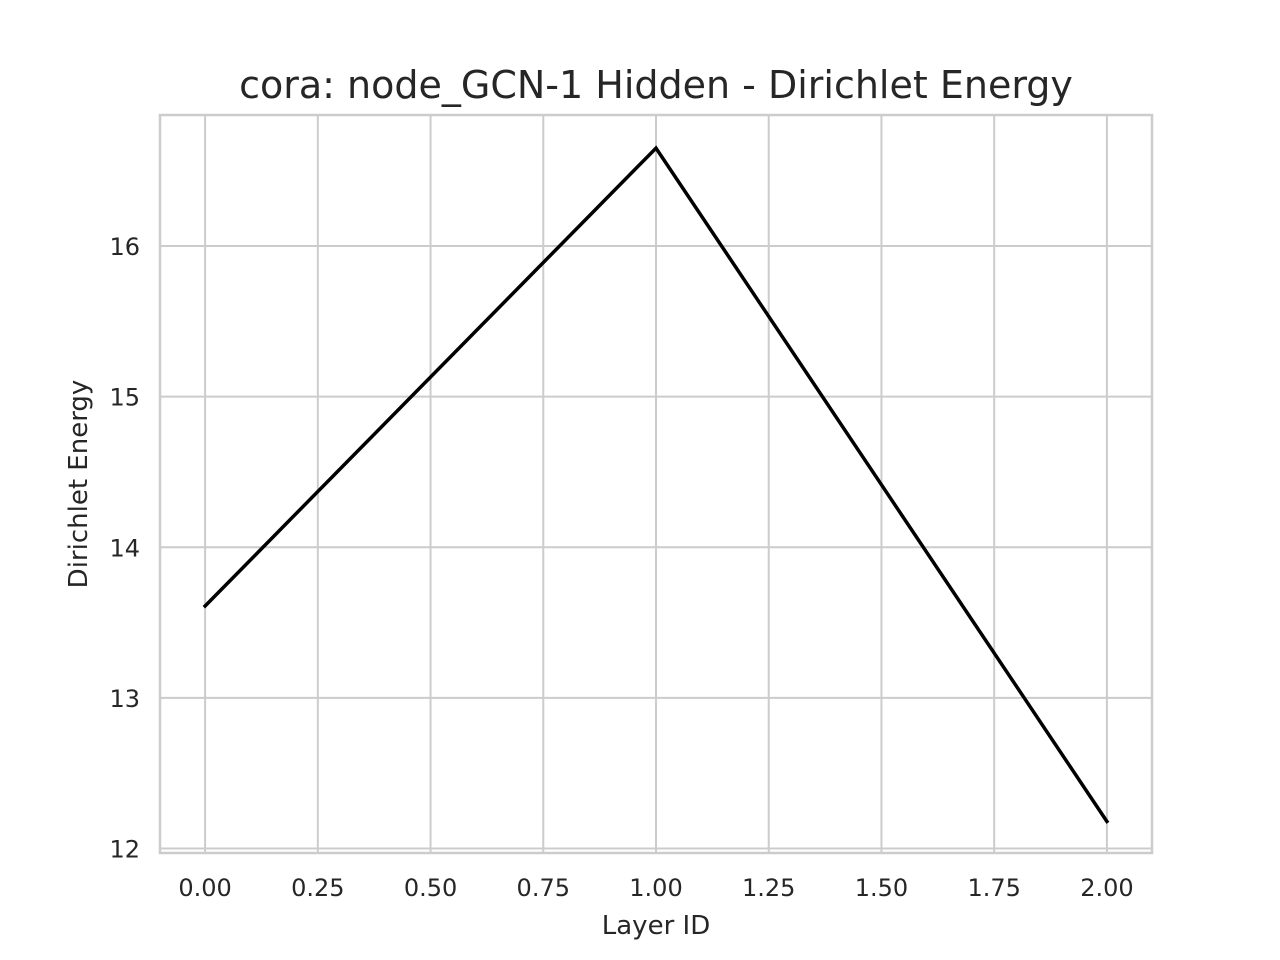 This screenshot has height=960, width=1280. I want to click on y-axis-ticks: 12 13 14 15 16, so click(124, 548).